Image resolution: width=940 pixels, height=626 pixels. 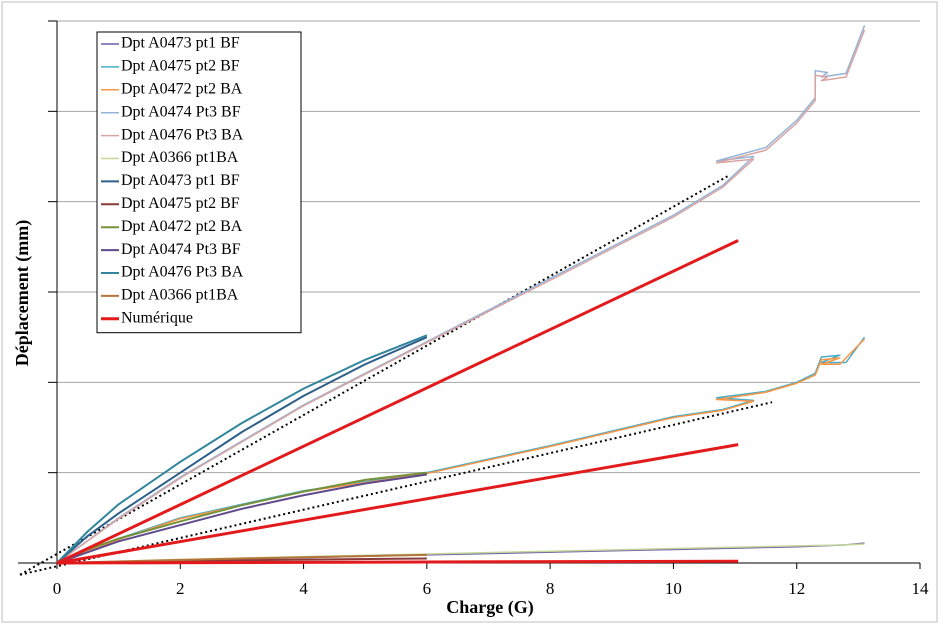 I want to click on x-tick-label: 14, so click(x=921, y=588).